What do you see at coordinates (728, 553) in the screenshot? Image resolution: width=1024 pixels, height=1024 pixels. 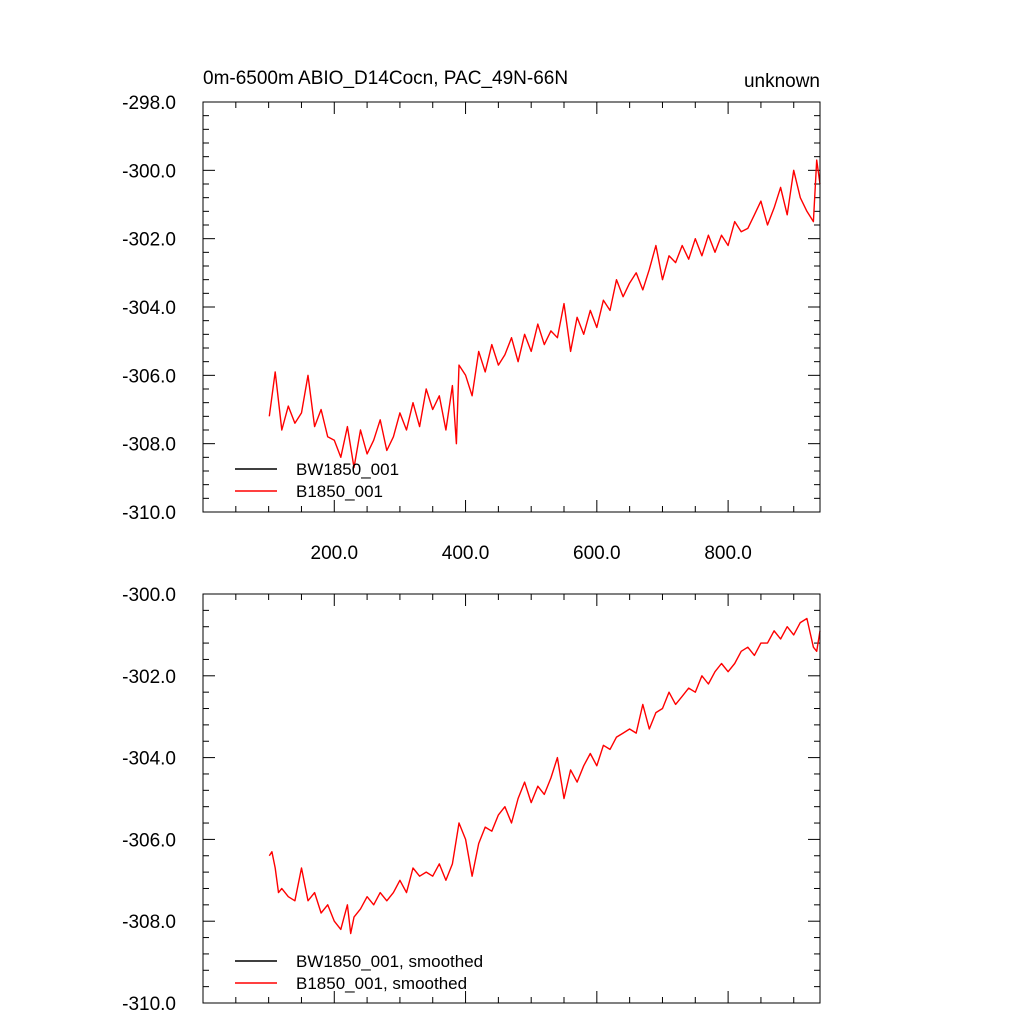 I see `x-tick-label: 800.0` at bounding box center [728, 553].